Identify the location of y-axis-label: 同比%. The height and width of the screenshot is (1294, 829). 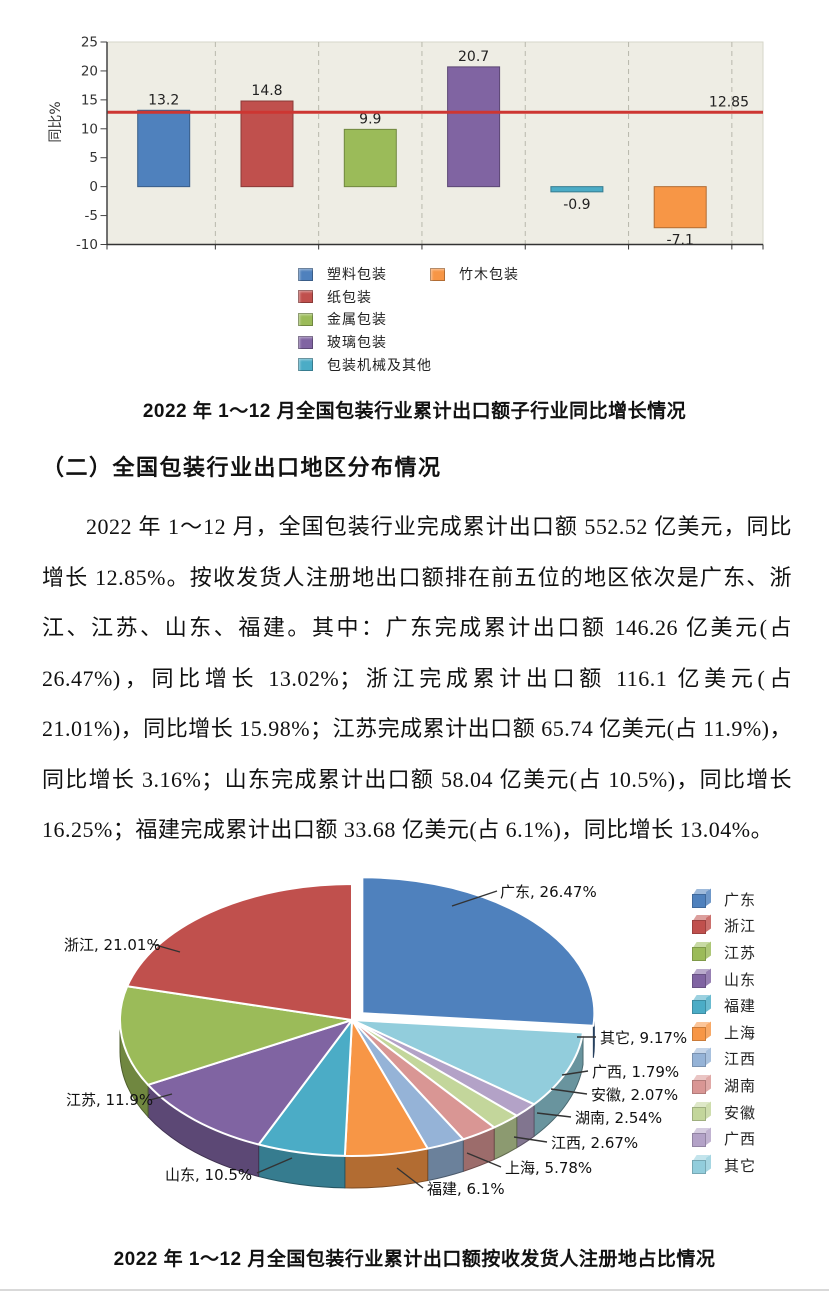
(56, 121).